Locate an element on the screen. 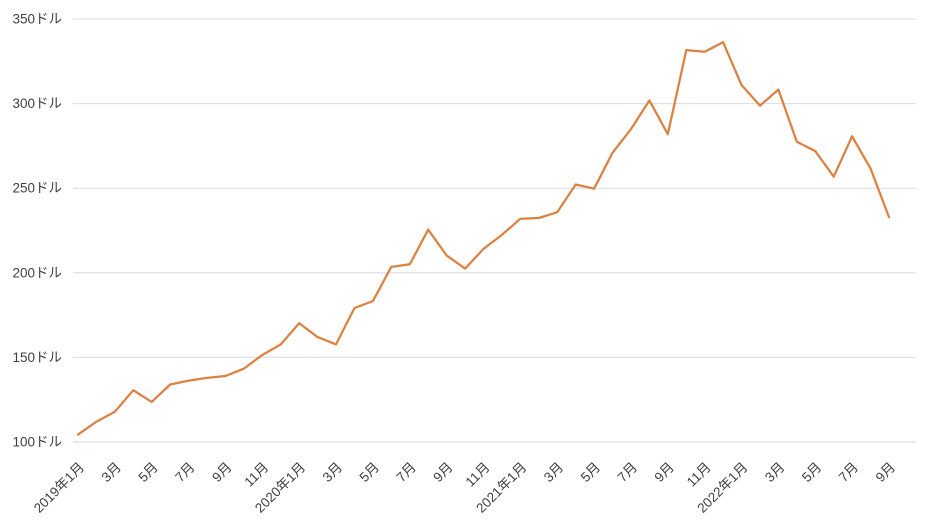 This screenshot has height=527, width=936. y-tick-label: 350ドル is located at coordinates (37, 19).